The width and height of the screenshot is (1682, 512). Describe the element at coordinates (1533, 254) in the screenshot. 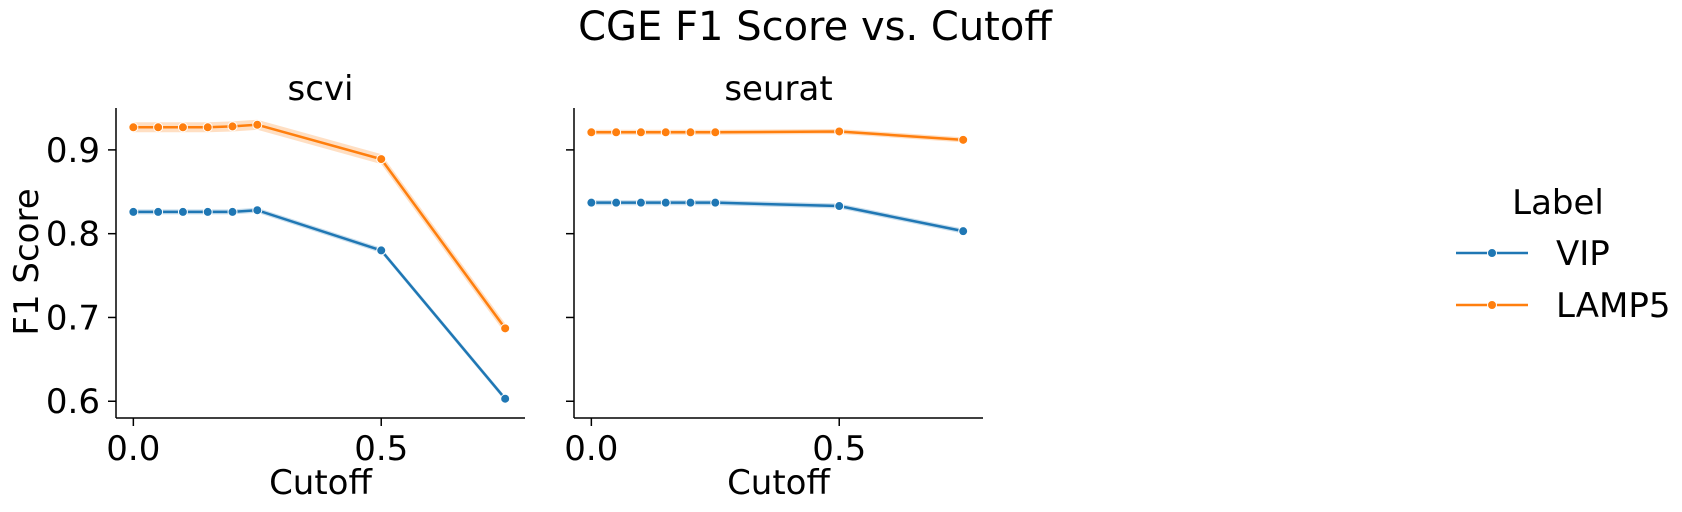

I see `legend-entry-VIP: VIP` at that location.